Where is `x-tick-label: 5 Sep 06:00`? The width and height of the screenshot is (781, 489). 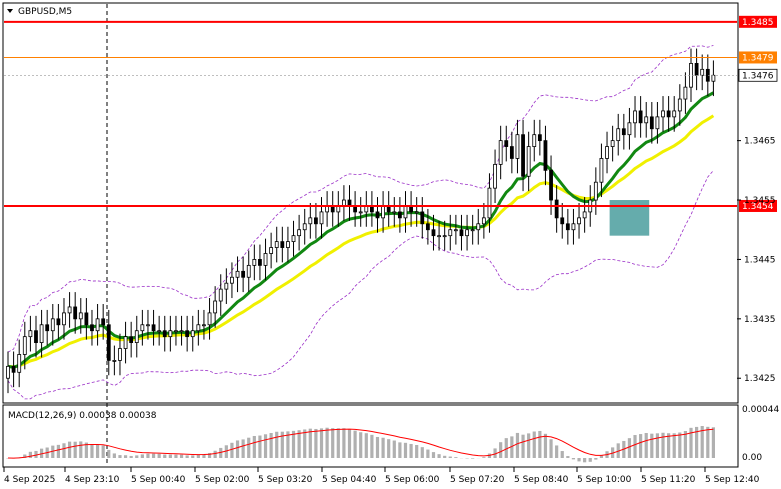
x-tick-label: 5 Sep 06:00 is located at coordinates (412, 480).